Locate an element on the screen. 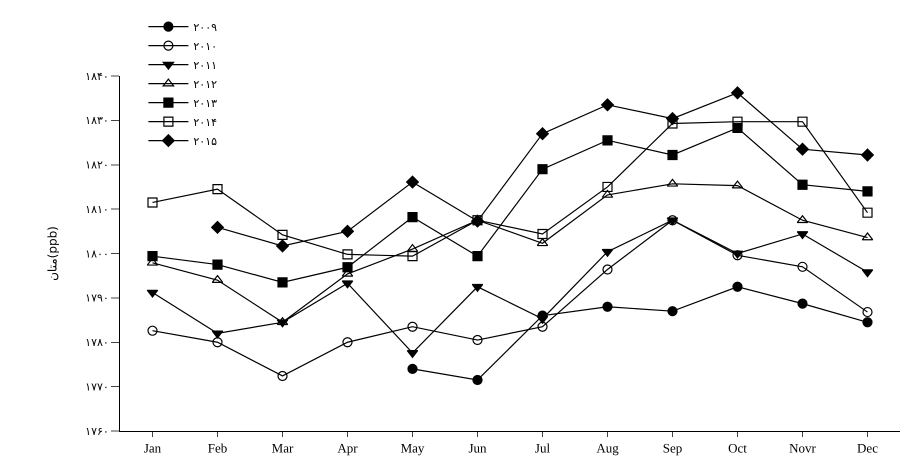  legend-label: ۲۰۱۵ is located at coordinates (205, 141).